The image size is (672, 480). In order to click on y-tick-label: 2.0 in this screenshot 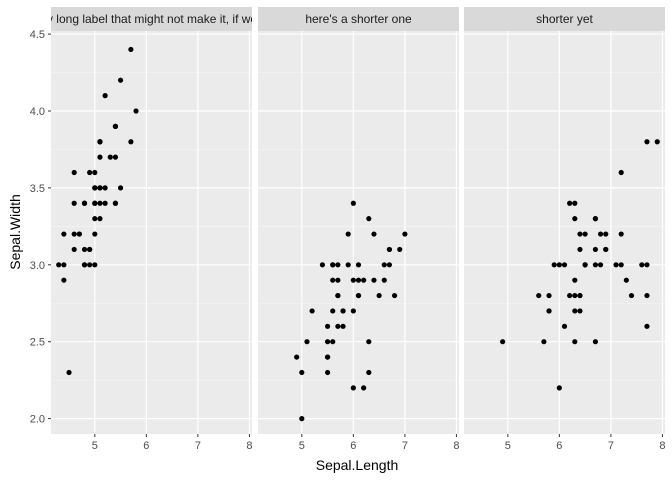, I will do `click(37, 420)`.